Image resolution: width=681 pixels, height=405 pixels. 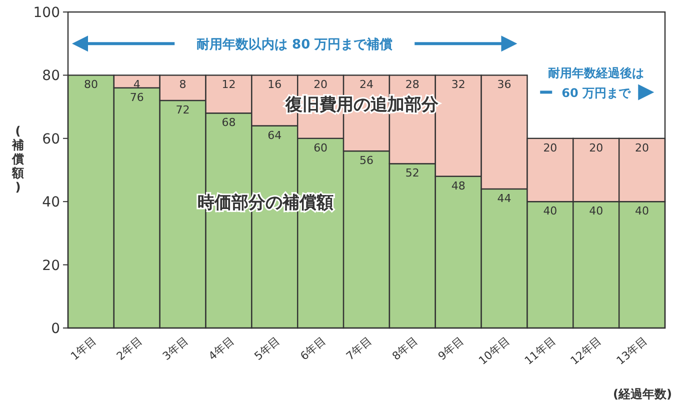 What do you see at coordinates (294, 44) in the screenshot?
I see `annotation: 耐用年数以内は 80 万円まで補償` at bounding box center [294, 44].